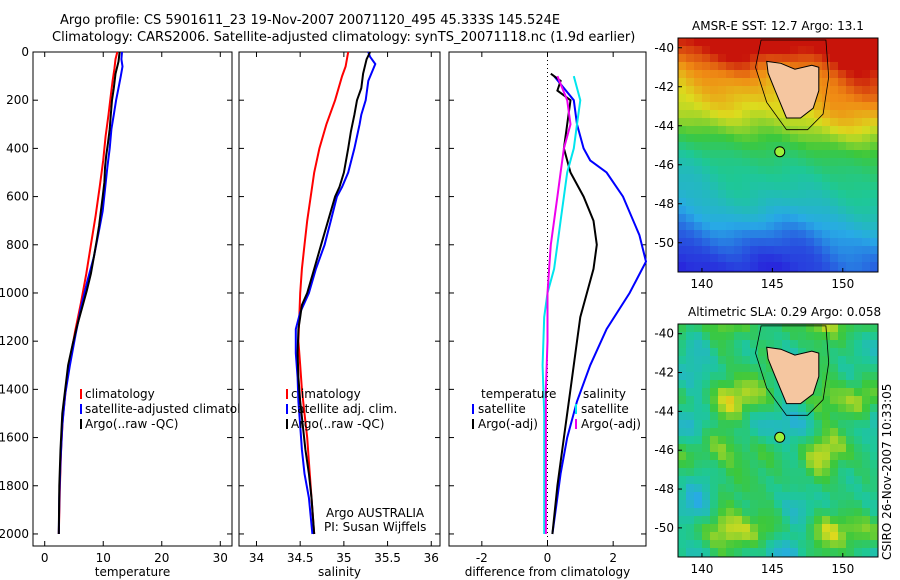  Describe the element at coordinates (604, 394) in the screenshot. I see `legend-label: salinity` at that location.